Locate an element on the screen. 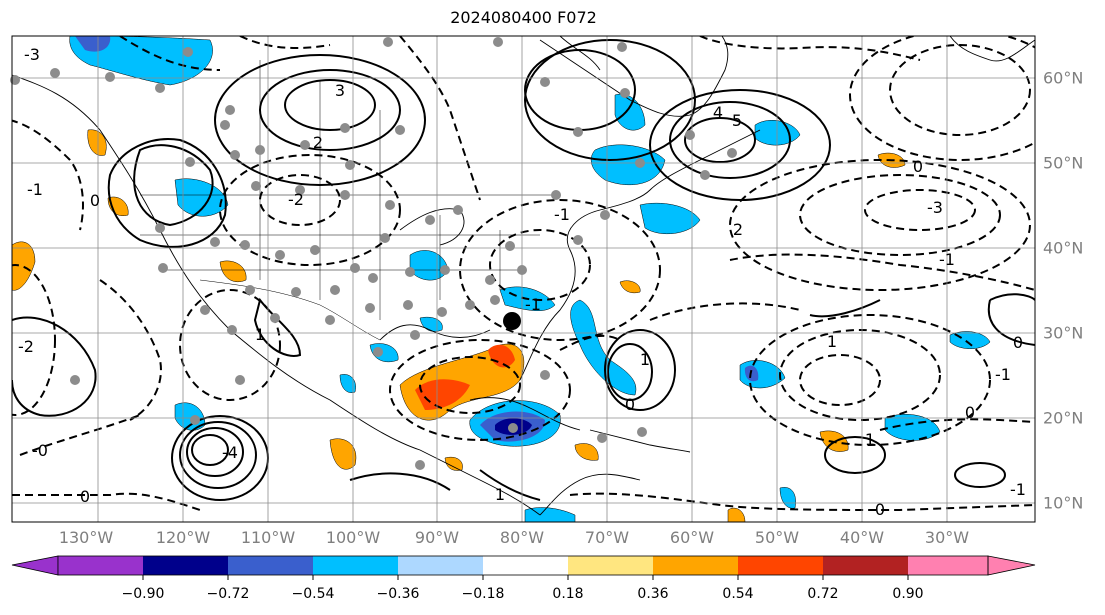 Image resolution: width=1105 pixels, height=615 pixels. lat-label: 60°N is located at coordinates (1063, 78).